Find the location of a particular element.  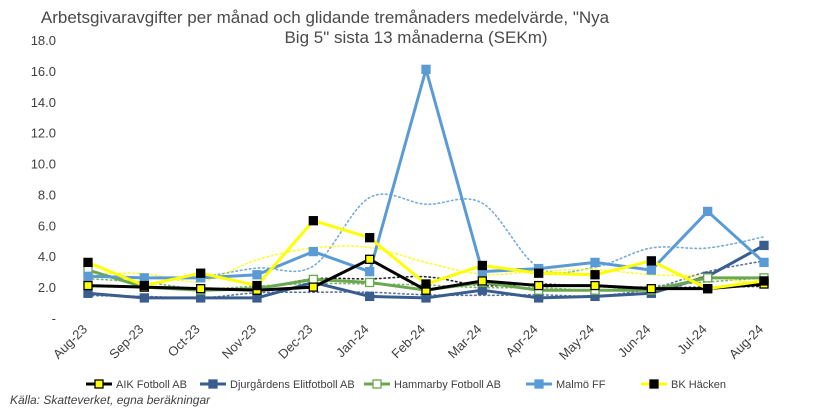

x-tick-label: Aug-24 is located at coordinates (746, 342).